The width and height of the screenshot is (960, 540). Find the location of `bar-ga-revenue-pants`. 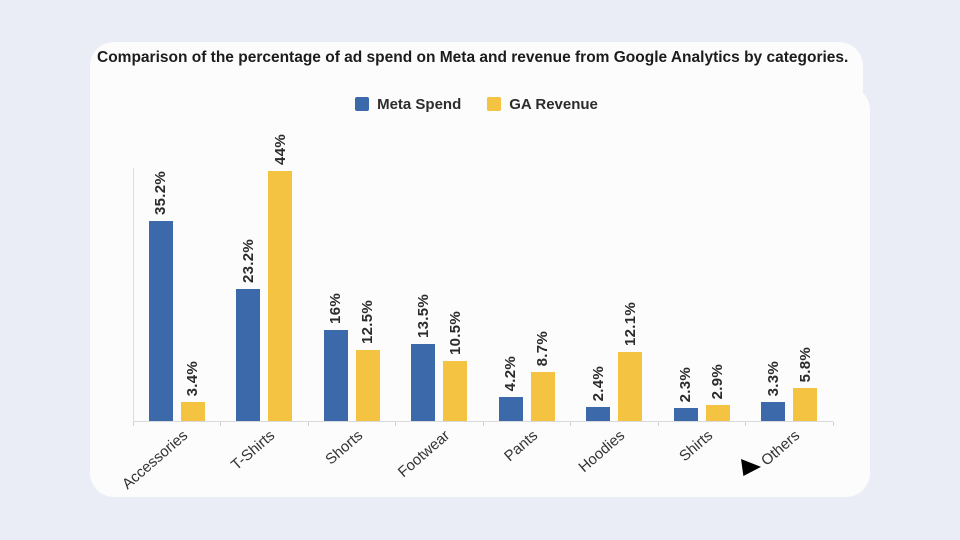

bar-ga-revenue-pants is located at coordinates (542, 396).